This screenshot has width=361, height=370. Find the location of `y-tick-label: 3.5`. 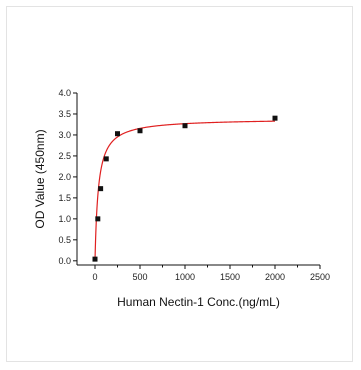

y-tick-label: 3.5 is located at coordinates (64, 114).